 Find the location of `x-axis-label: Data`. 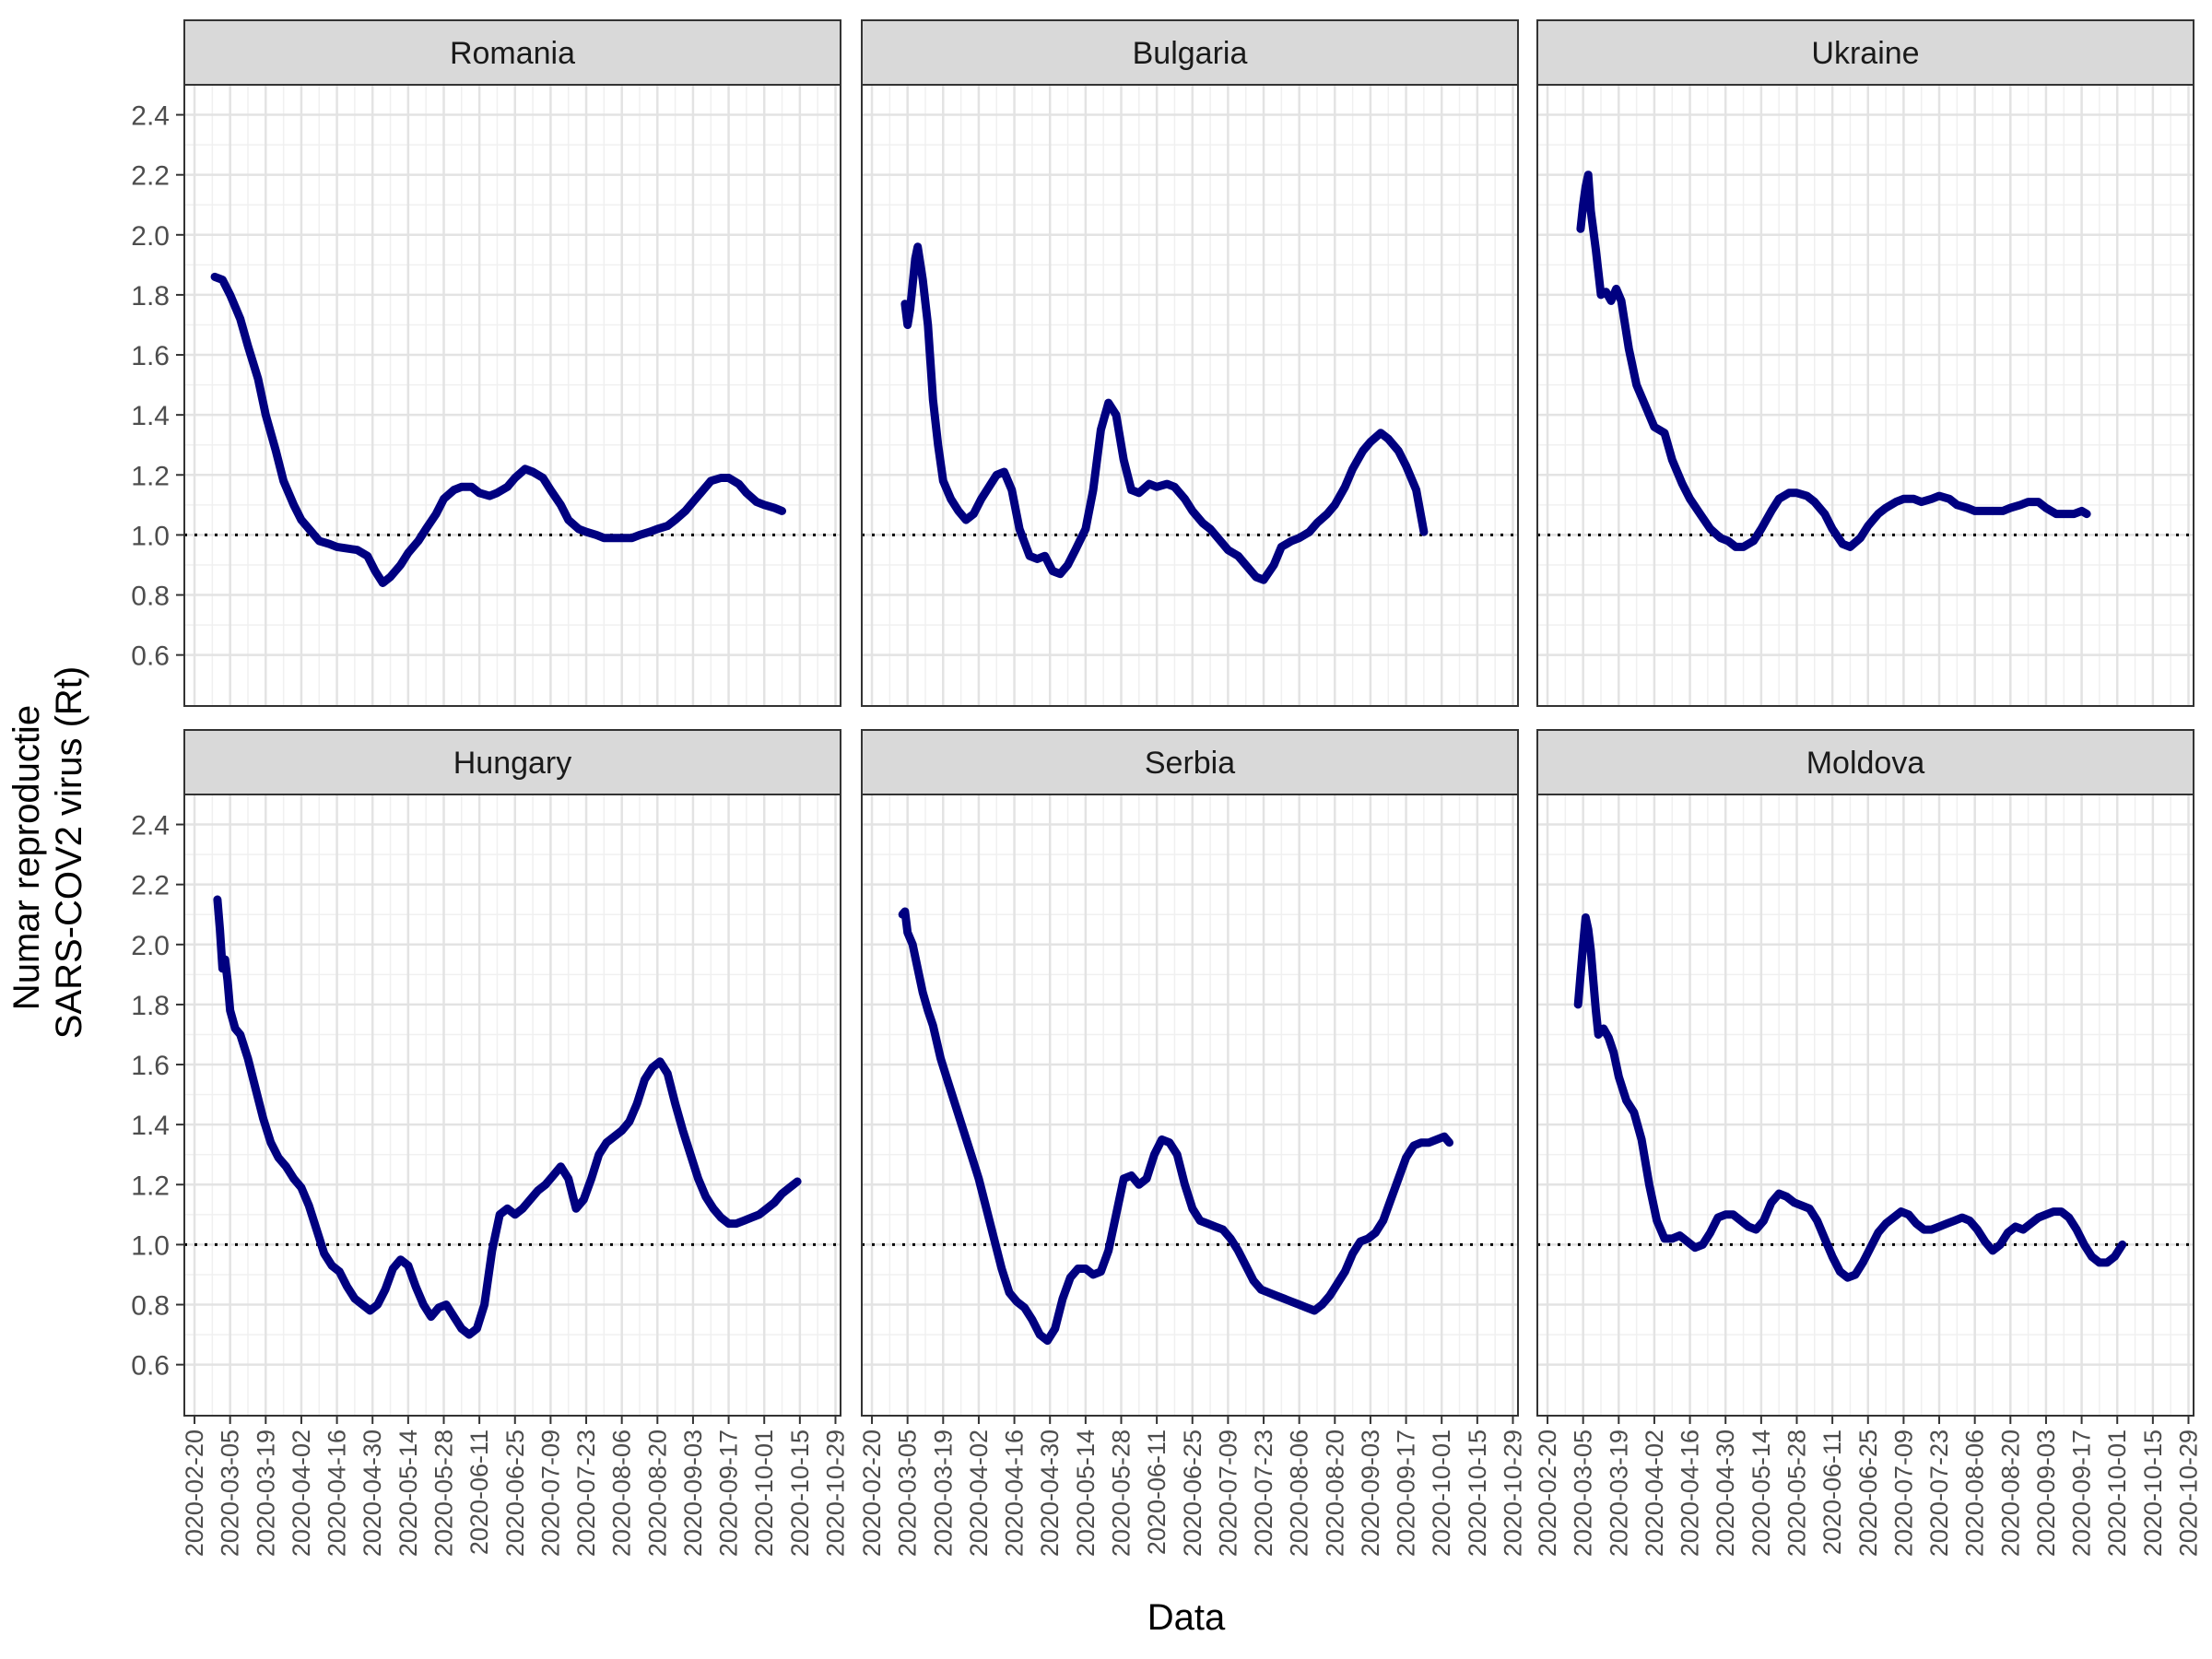

x-axis-label: Data is located at coordinates (1186, 1617).